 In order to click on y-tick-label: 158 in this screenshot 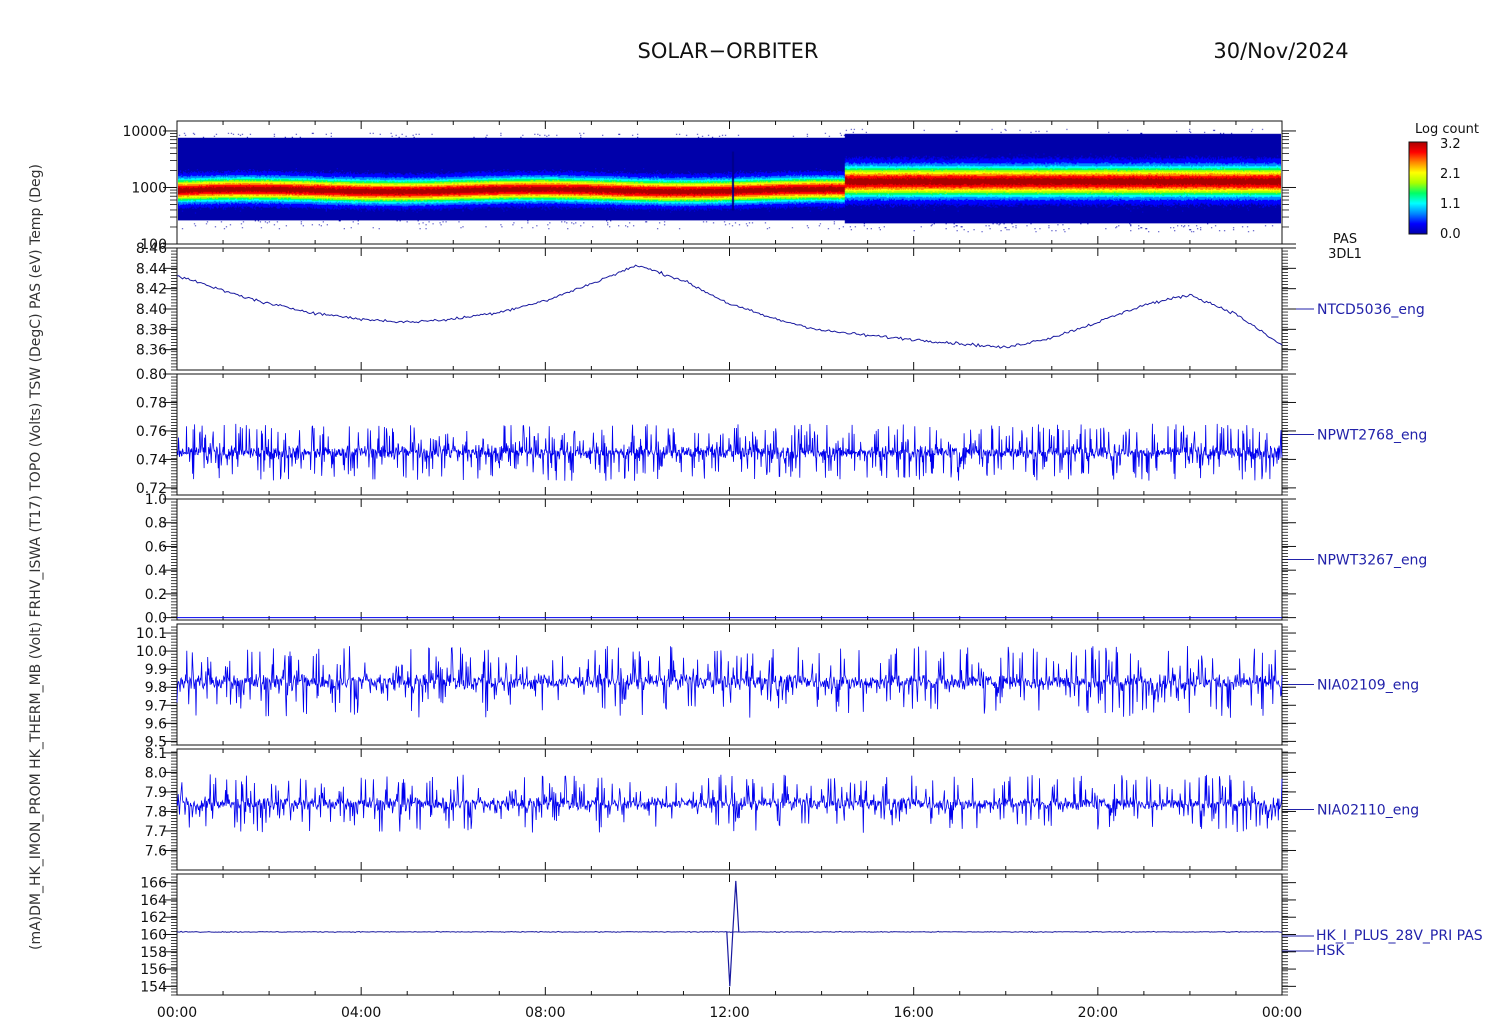, I will do `click(153, 953)`.